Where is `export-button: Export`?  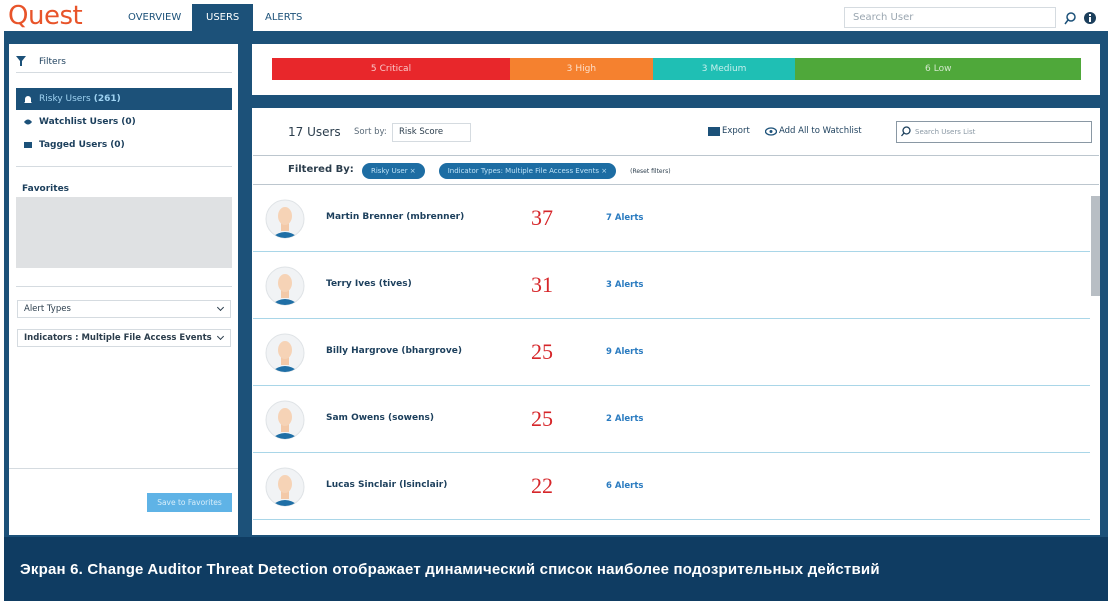
export-button: Export is located at coordinates (736, 131).